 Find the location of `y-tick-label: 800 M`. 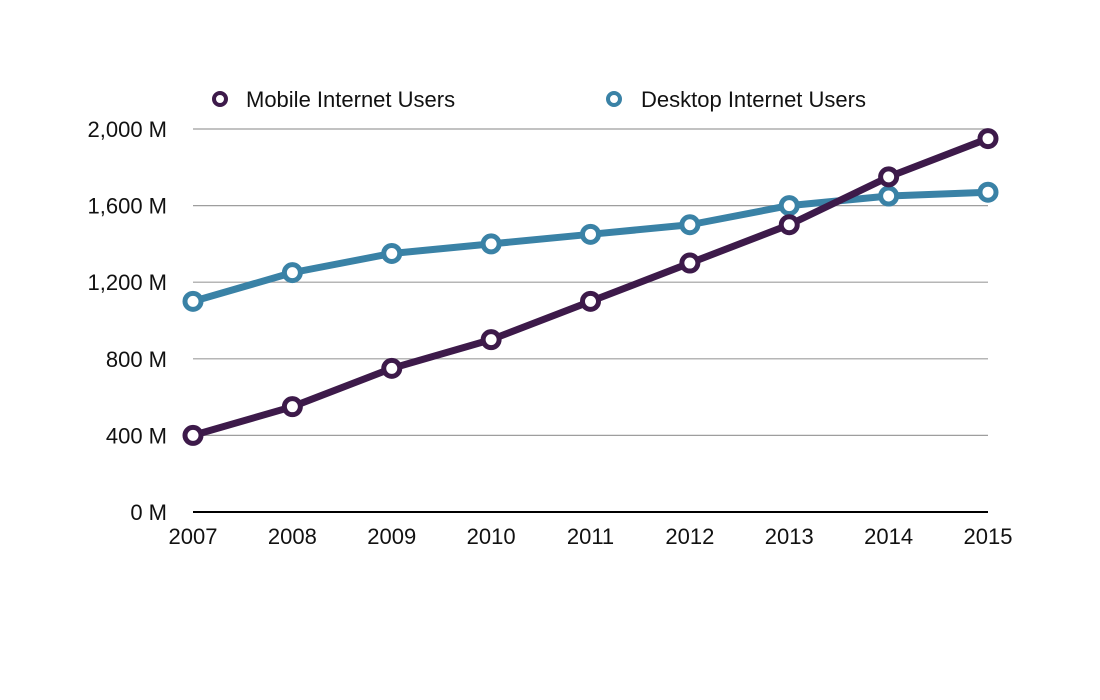

y-tick-label: 800 M is located at coordinates (136, 359).